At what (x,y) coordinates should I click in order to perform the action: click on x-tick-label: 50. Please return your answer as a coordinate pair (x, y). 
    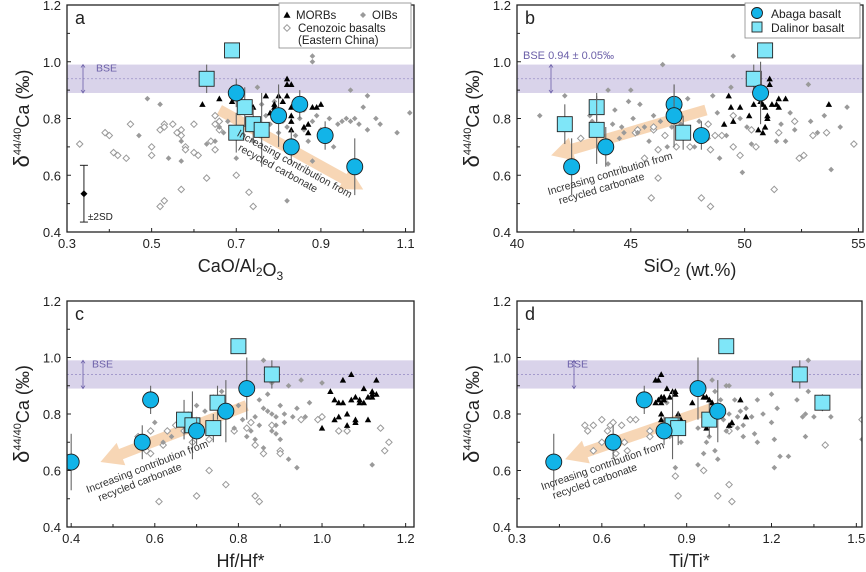
    Looking at the image, I should click on (744, 243).